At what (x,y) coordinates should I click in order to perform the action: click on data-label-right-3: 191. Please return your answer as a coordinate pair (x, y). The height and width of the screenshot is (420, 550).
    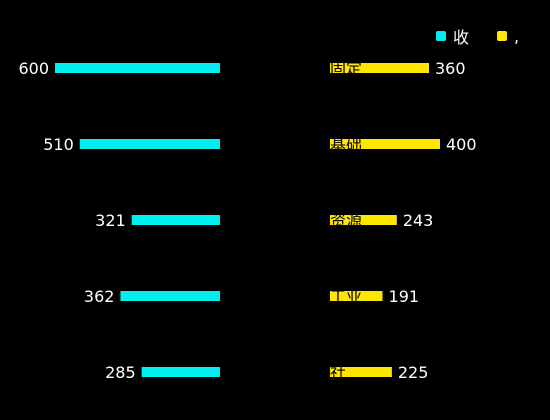
    Looking at the image, I should click on (404, 296).